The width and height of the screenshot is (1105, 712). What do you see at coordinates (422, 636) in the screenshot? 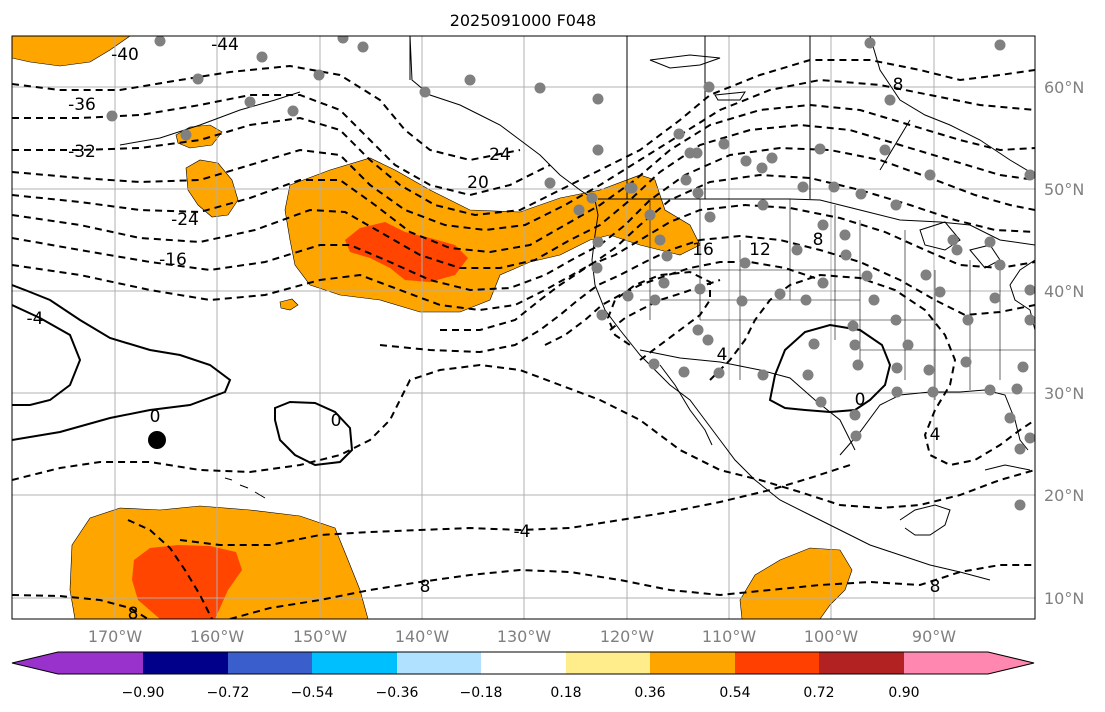
I see `lon-label: 140°W` at bounding box center [422, 636].